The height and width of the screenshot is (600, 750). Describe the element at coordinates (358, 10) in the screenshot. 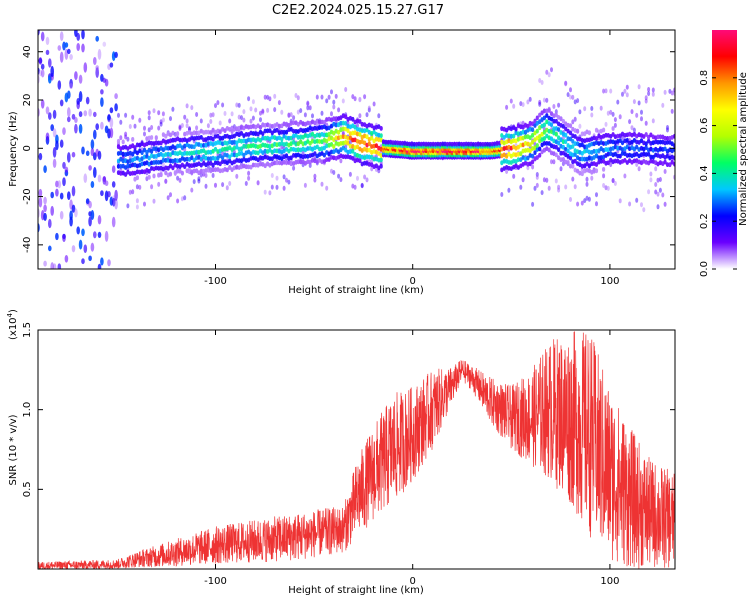

I see `figure-title: C2E2.2024.025.15.27.G17` at that location.